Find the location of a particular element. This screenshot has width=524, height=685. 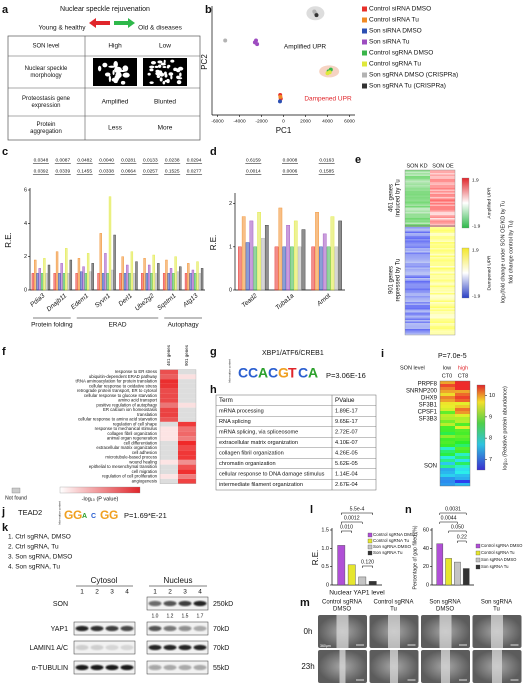

table-cell: 1.14E-04 is located at coordinates (346, 474).